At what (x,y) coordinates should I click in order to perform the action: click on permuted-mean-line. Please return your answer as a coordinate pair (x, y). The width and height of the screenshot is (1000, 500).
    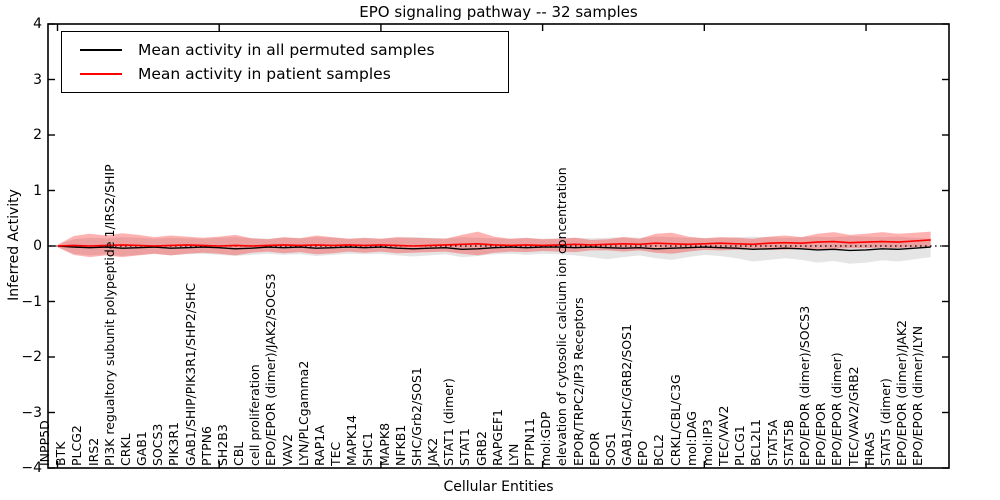
    Looking at the image, I should click on (494, 248).